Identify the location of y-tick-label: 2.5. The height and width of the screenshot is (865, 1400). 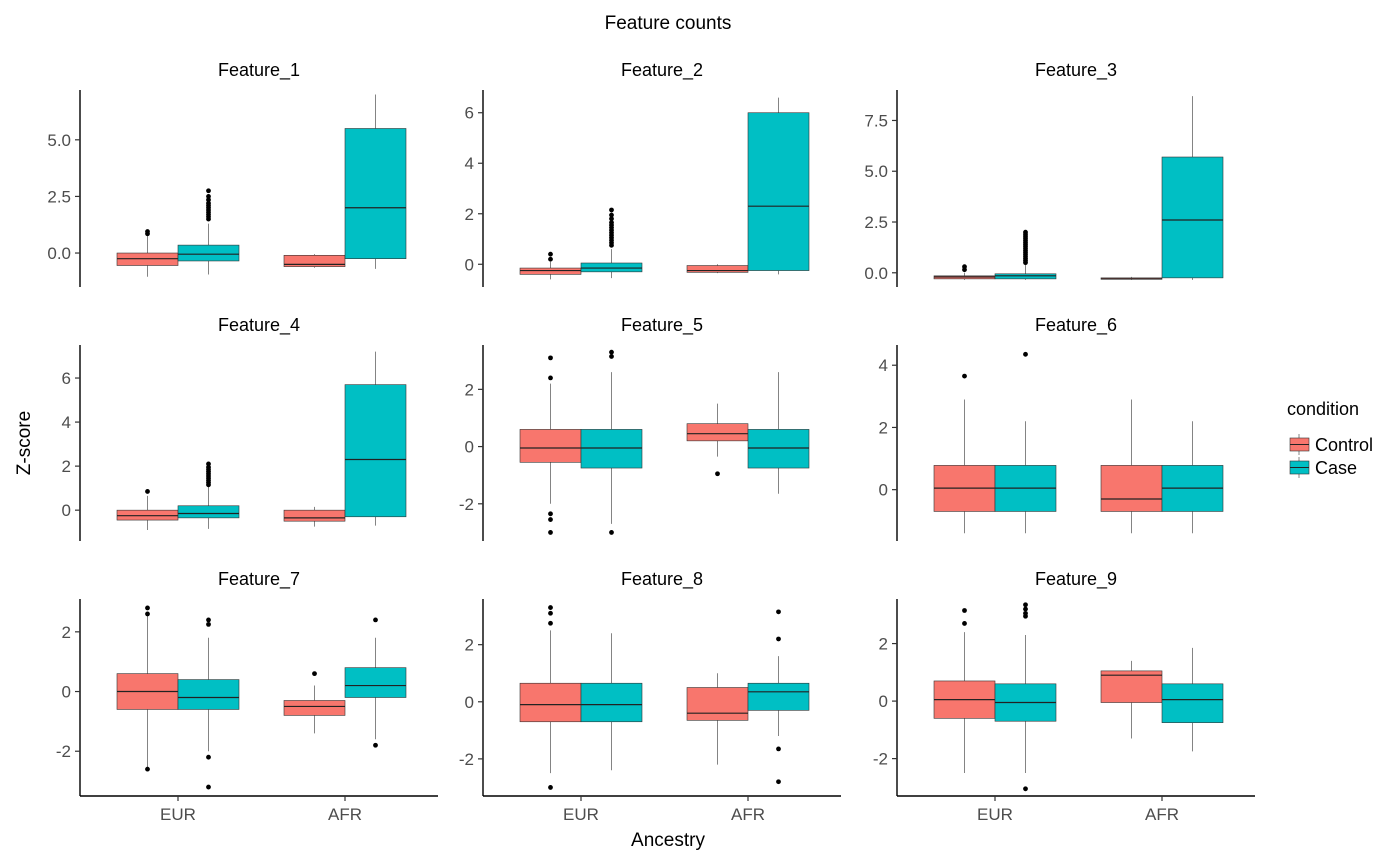
(876, 222).